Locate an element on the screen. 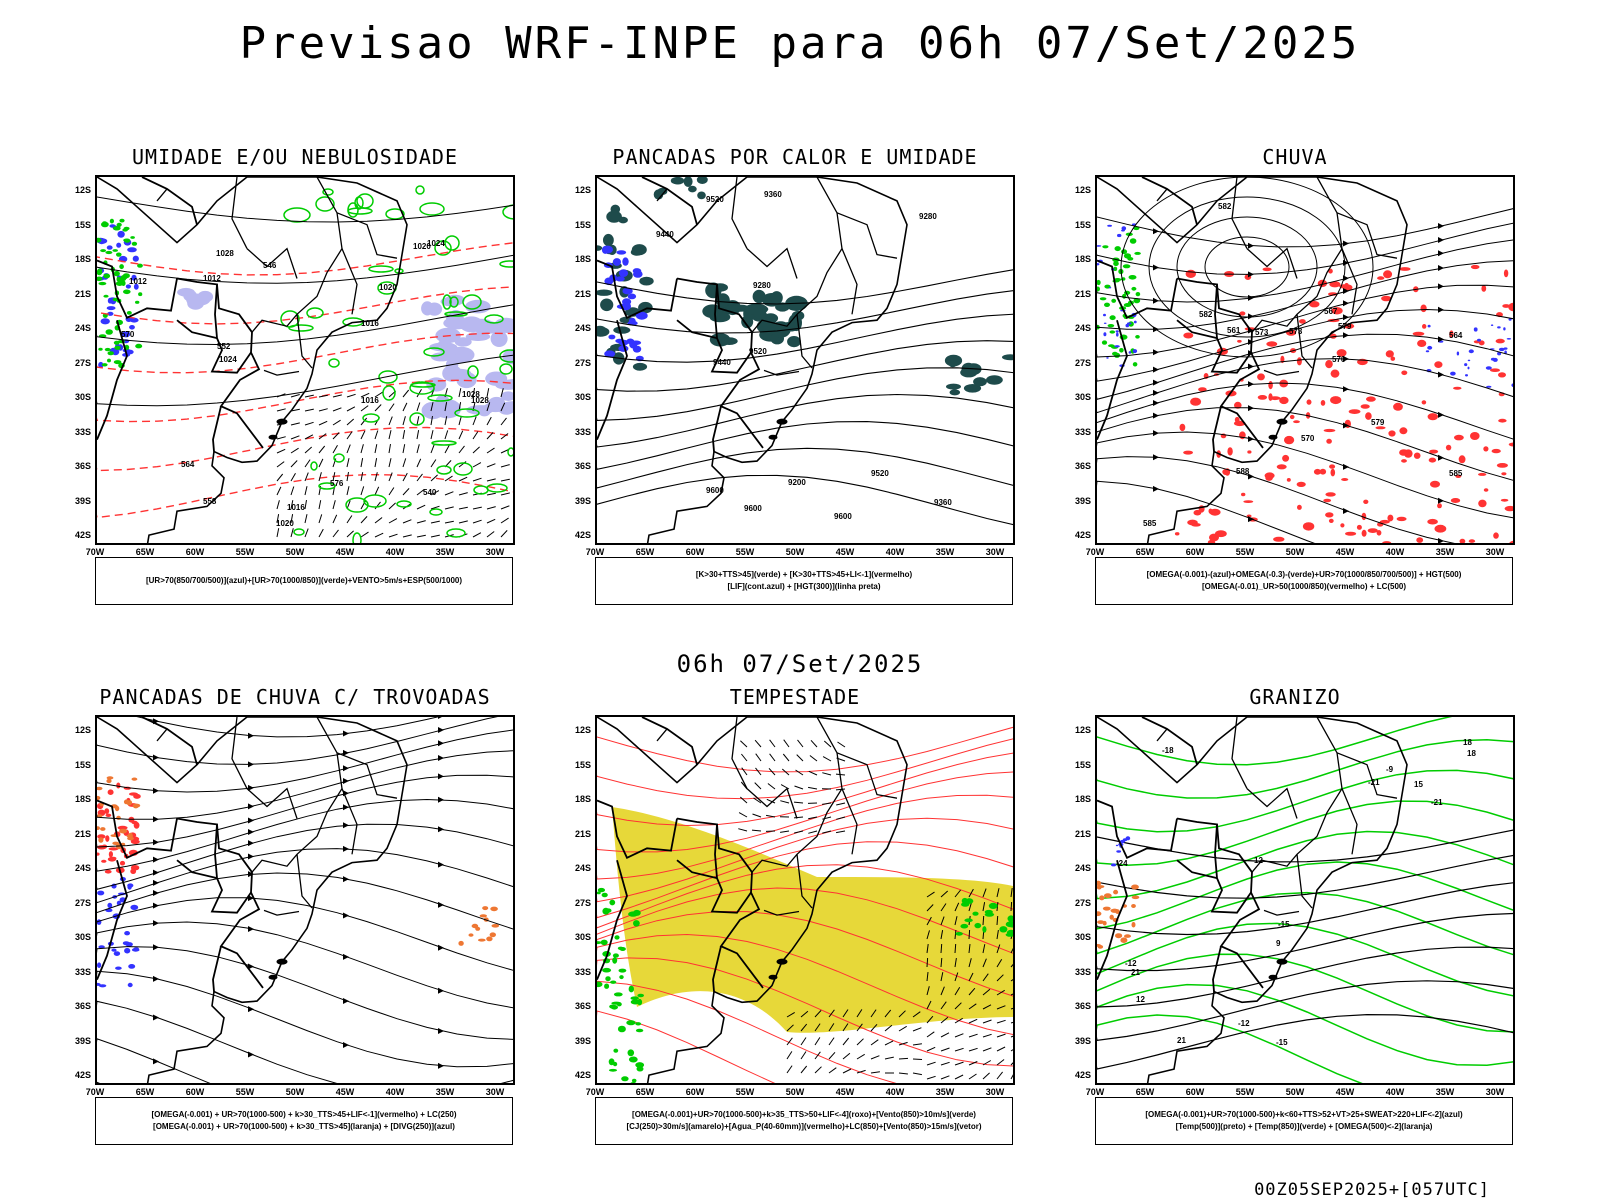 This screenshot has height=1200, width=1600. contour-label: -18 is located at coordinates (1168, 750).